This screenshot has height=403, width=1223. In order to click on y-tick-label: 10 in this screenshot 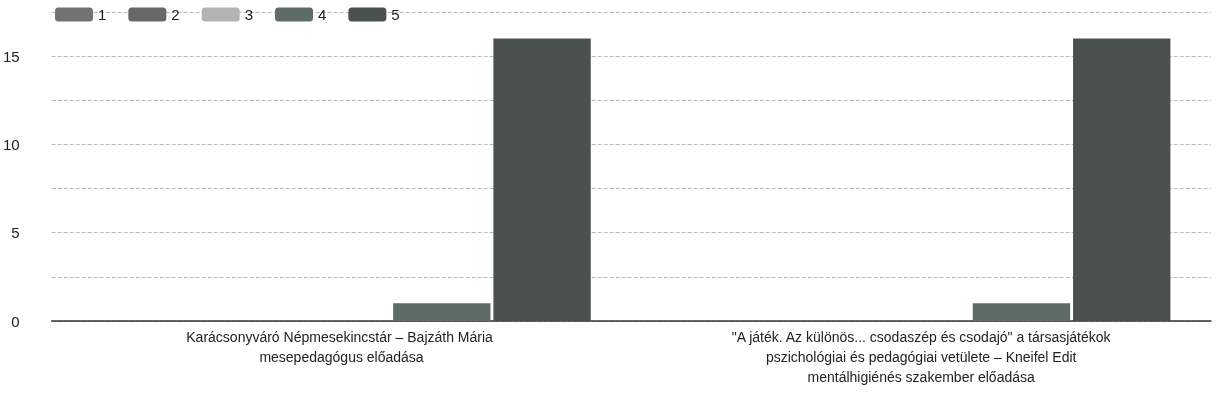, I will do `click(11, 144)`.